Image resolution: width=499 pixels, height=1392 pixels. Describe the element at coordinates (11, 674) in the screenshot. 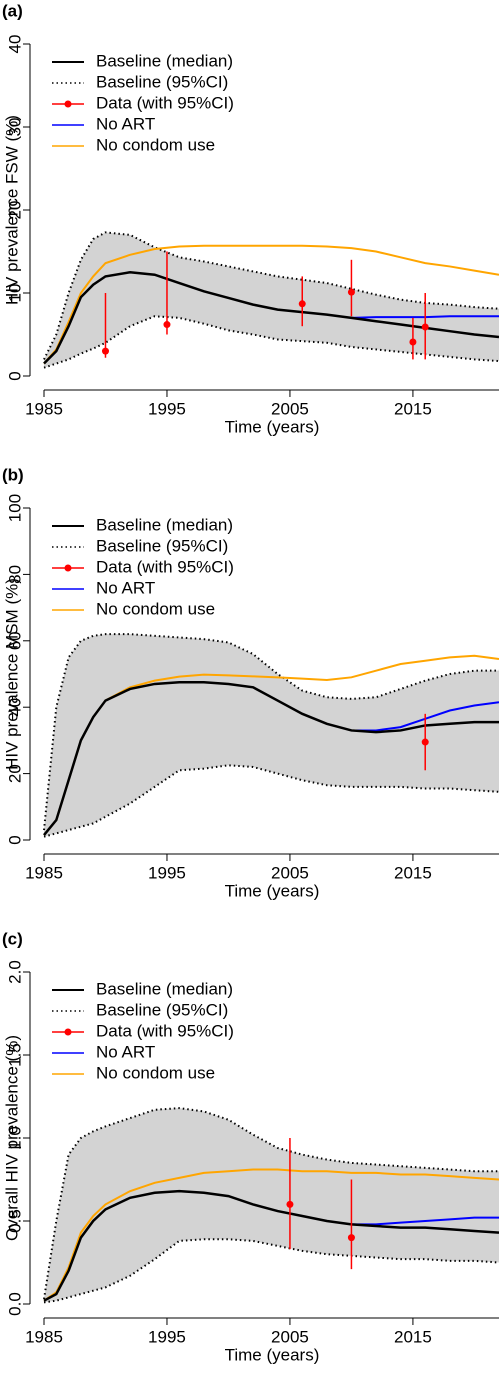

I see `y-axis-label: HIV prevalence MSM (%)` at that location.